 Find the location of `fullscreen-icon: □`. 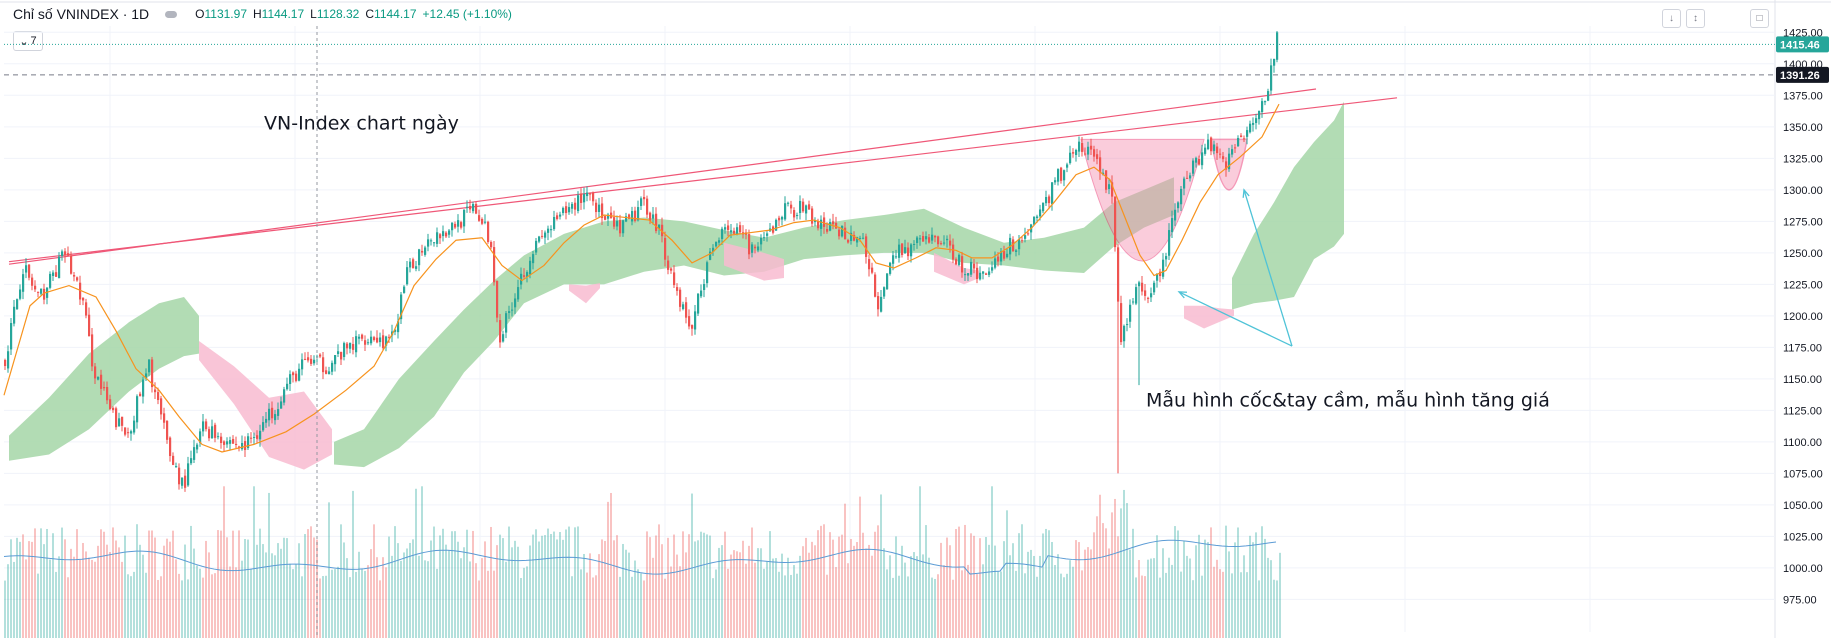

fullscreen-icon: □ is located at coordinates (1759, 18).